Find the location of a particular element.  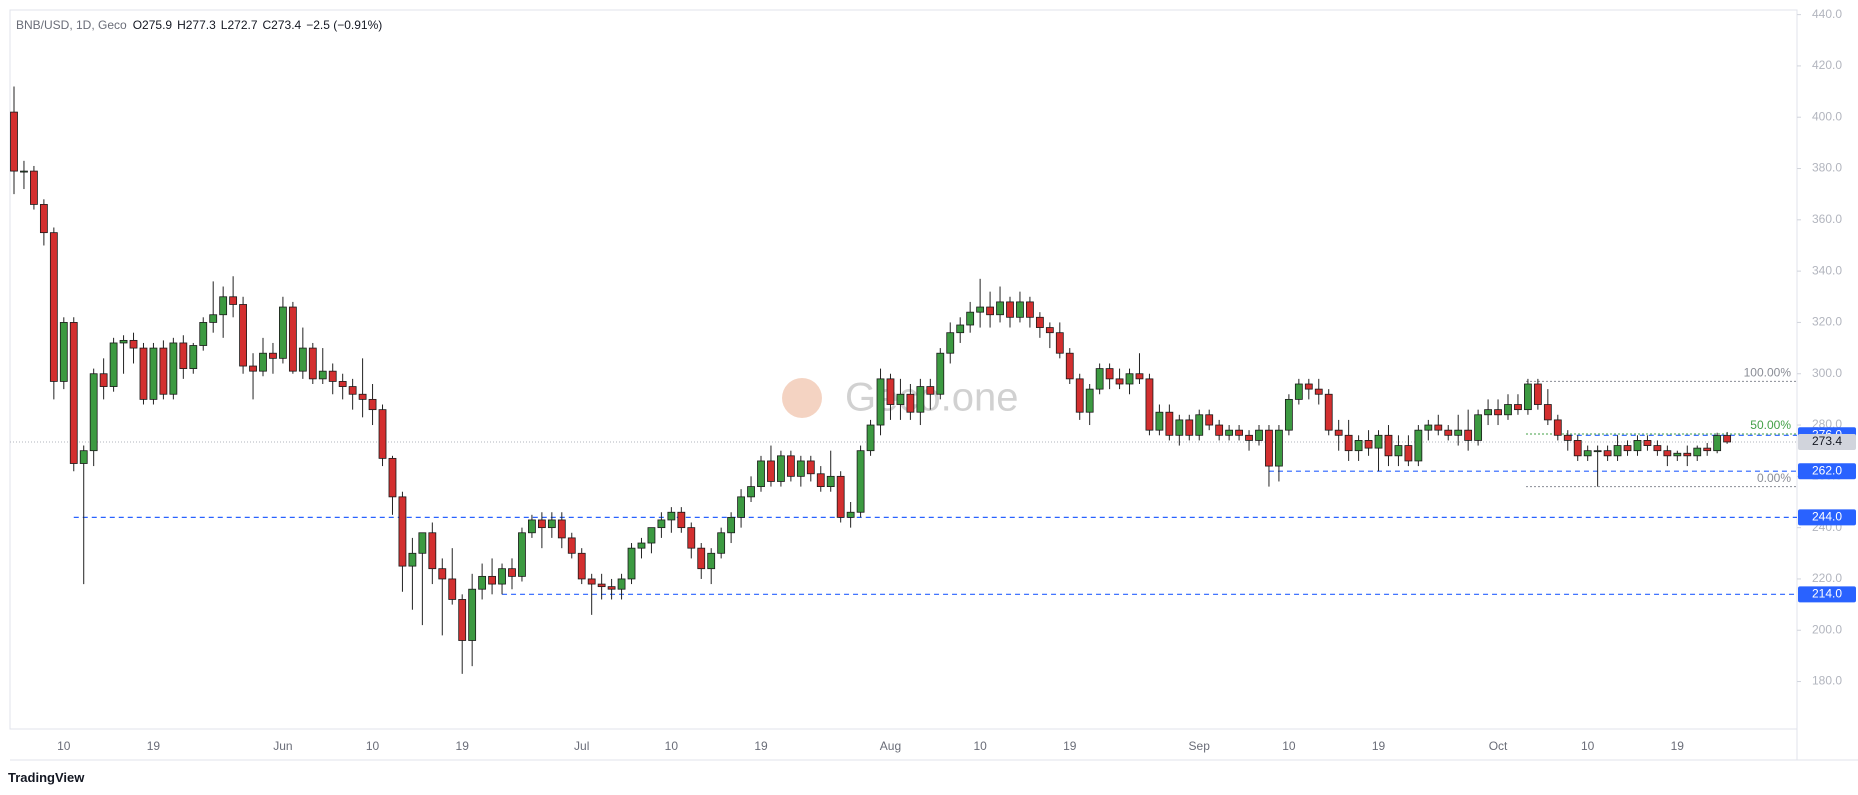

y-tick-label: 180.0 is located at coordinates (1827, 681).